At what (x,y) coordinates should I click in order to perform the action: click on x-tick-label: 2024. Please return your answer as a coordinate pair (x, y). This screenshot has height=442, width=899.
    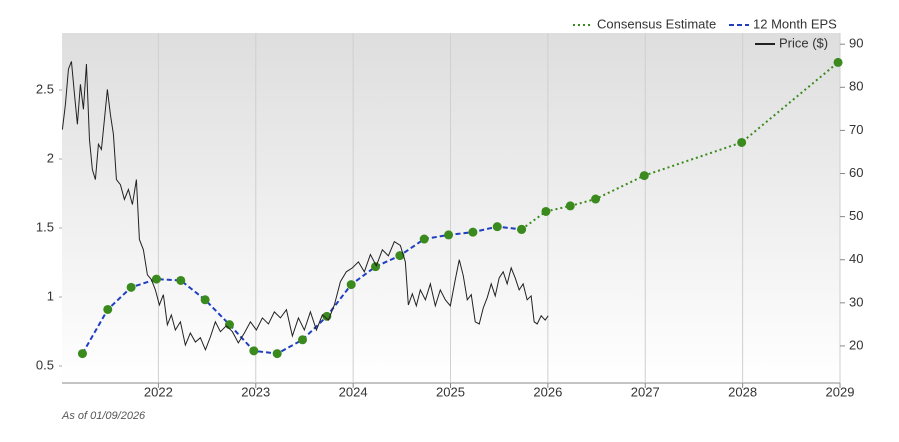
    Looking at the image, I should click on (353, 391).